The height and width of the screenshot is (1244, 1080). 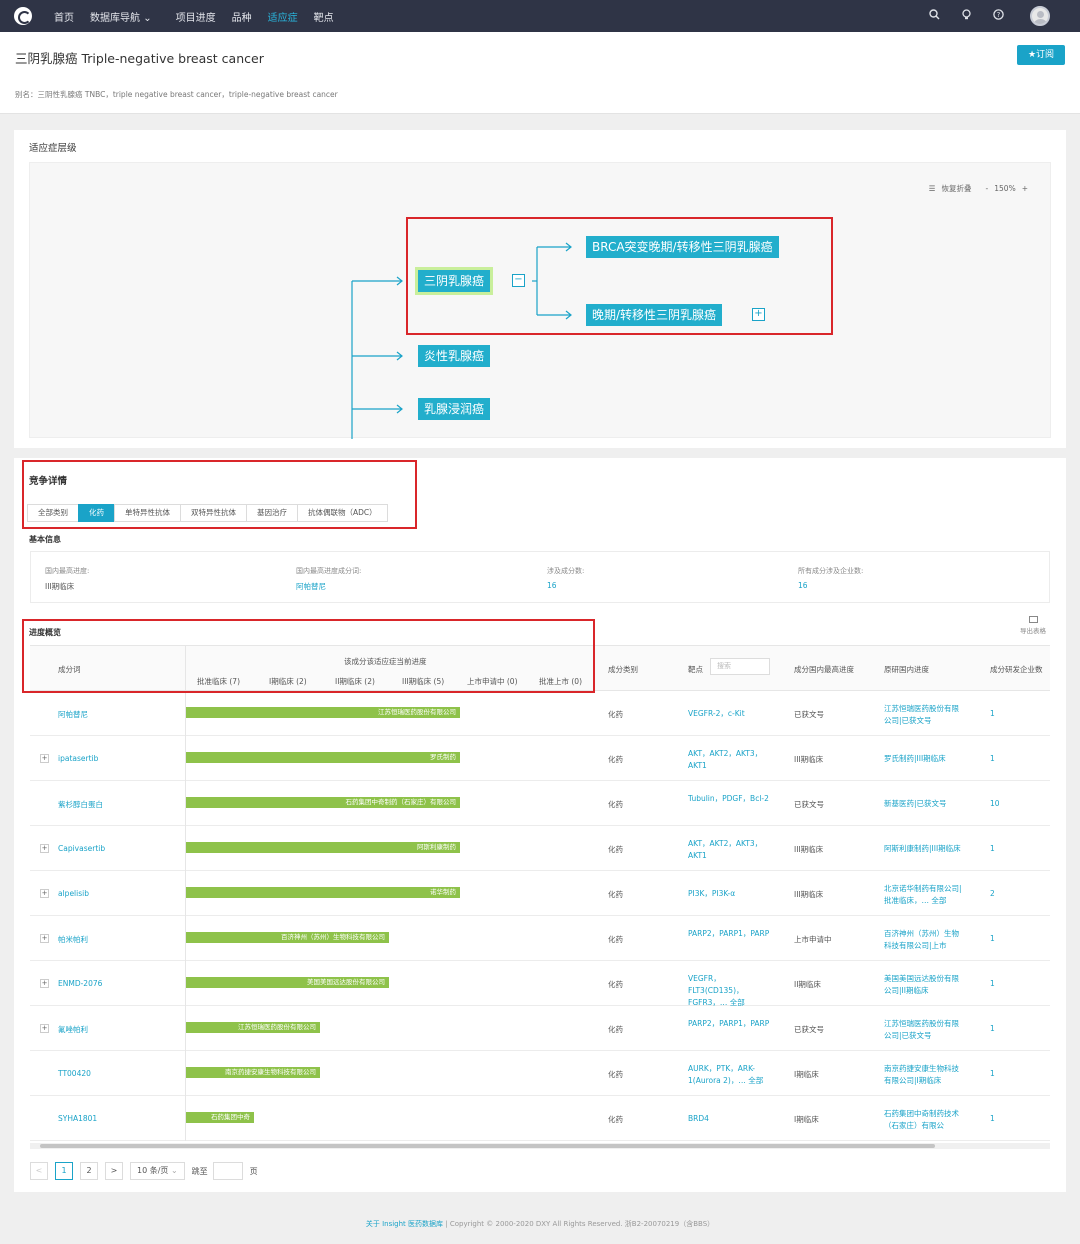 What do you see at coordinates (74, 1073) in the screenshot?
I see `ingredient-link: TT00420` at bounding box center [74, 1073].